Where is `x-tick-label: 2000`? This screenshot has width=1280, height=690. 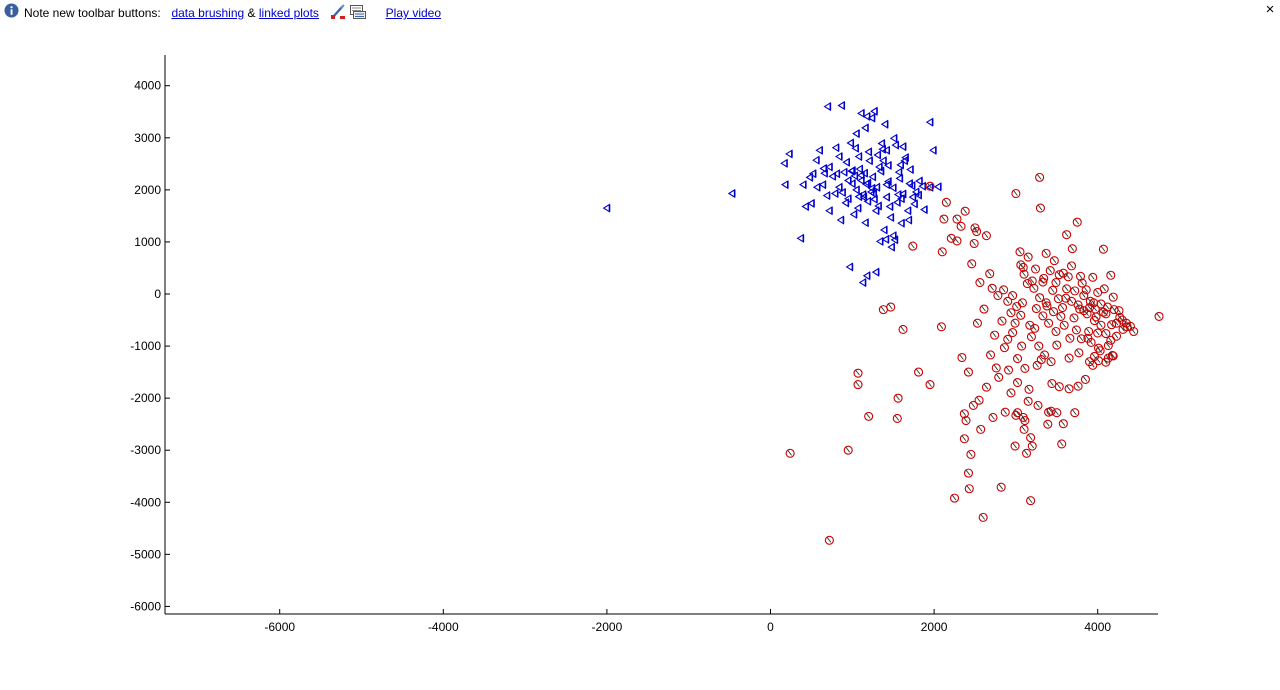 x-tick-label: 2000 is located at coordinates (934, 627).